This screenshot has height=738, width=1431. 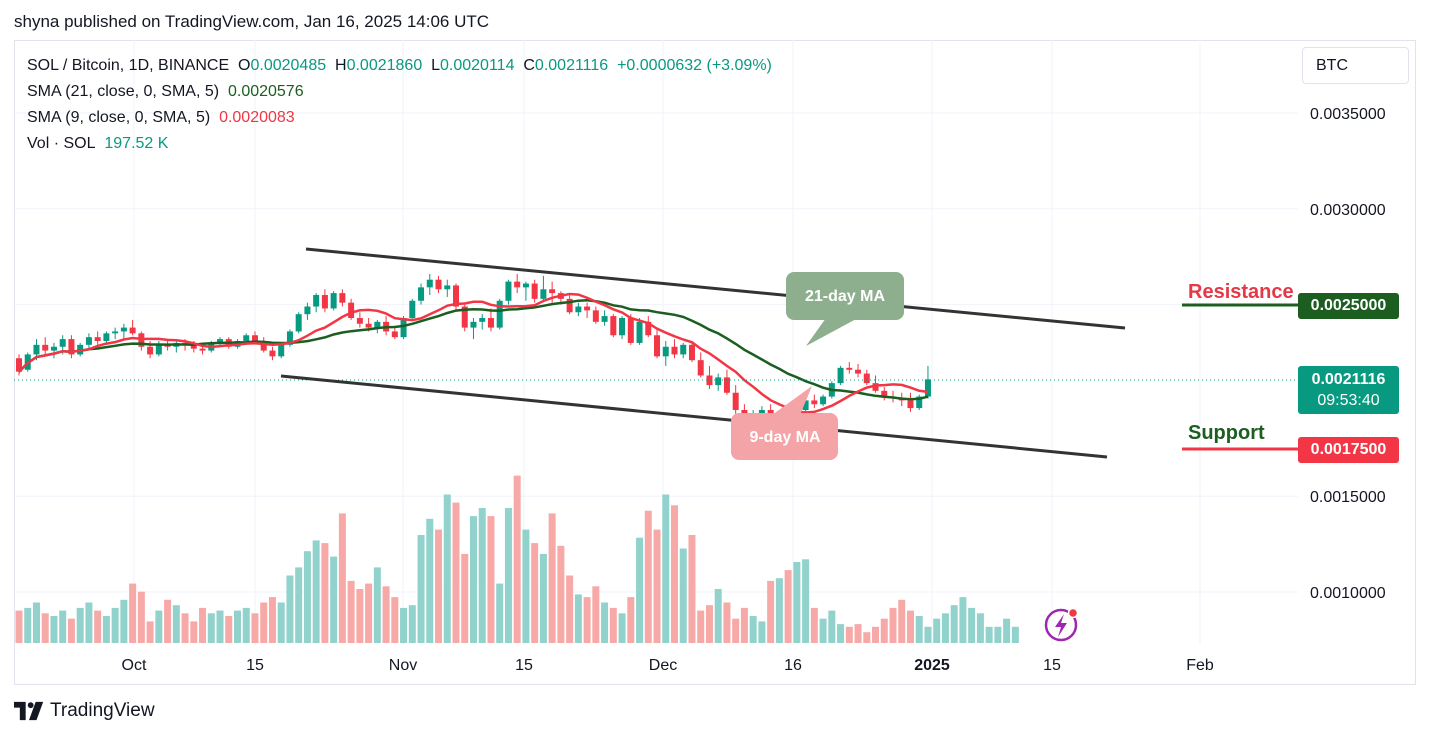 I want to click on x-tick-label: Nov, so click(x=403, y=665).